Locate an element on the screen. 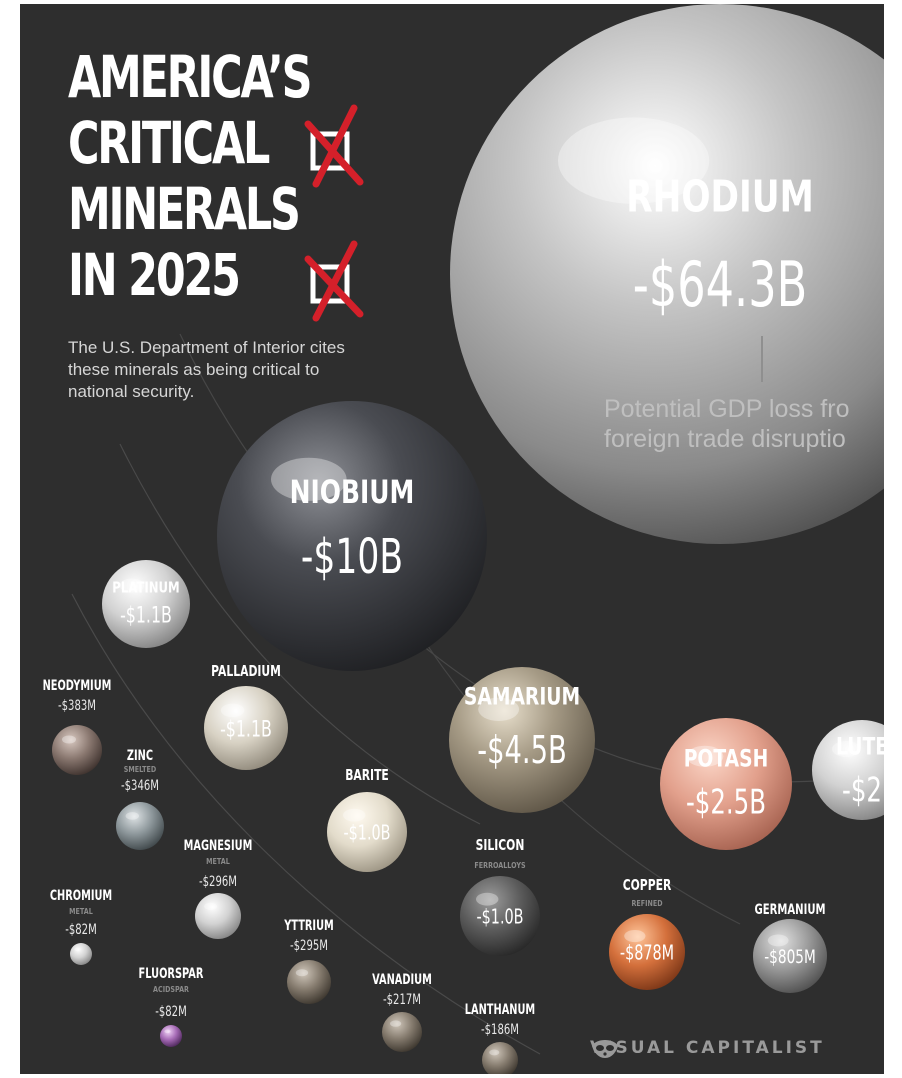  bubble-sublabel-silicon: FERROALLOYS is located at coordinates (499, 865).